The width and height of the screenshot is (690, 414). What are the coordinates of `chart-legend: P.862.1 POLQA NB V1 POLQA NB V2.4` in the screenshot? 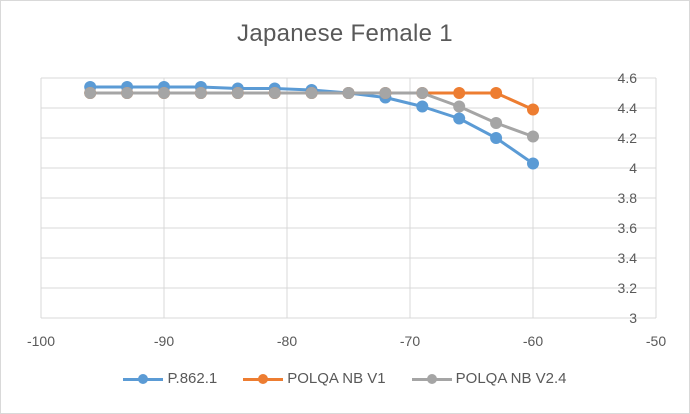 It's located at (345, 378).